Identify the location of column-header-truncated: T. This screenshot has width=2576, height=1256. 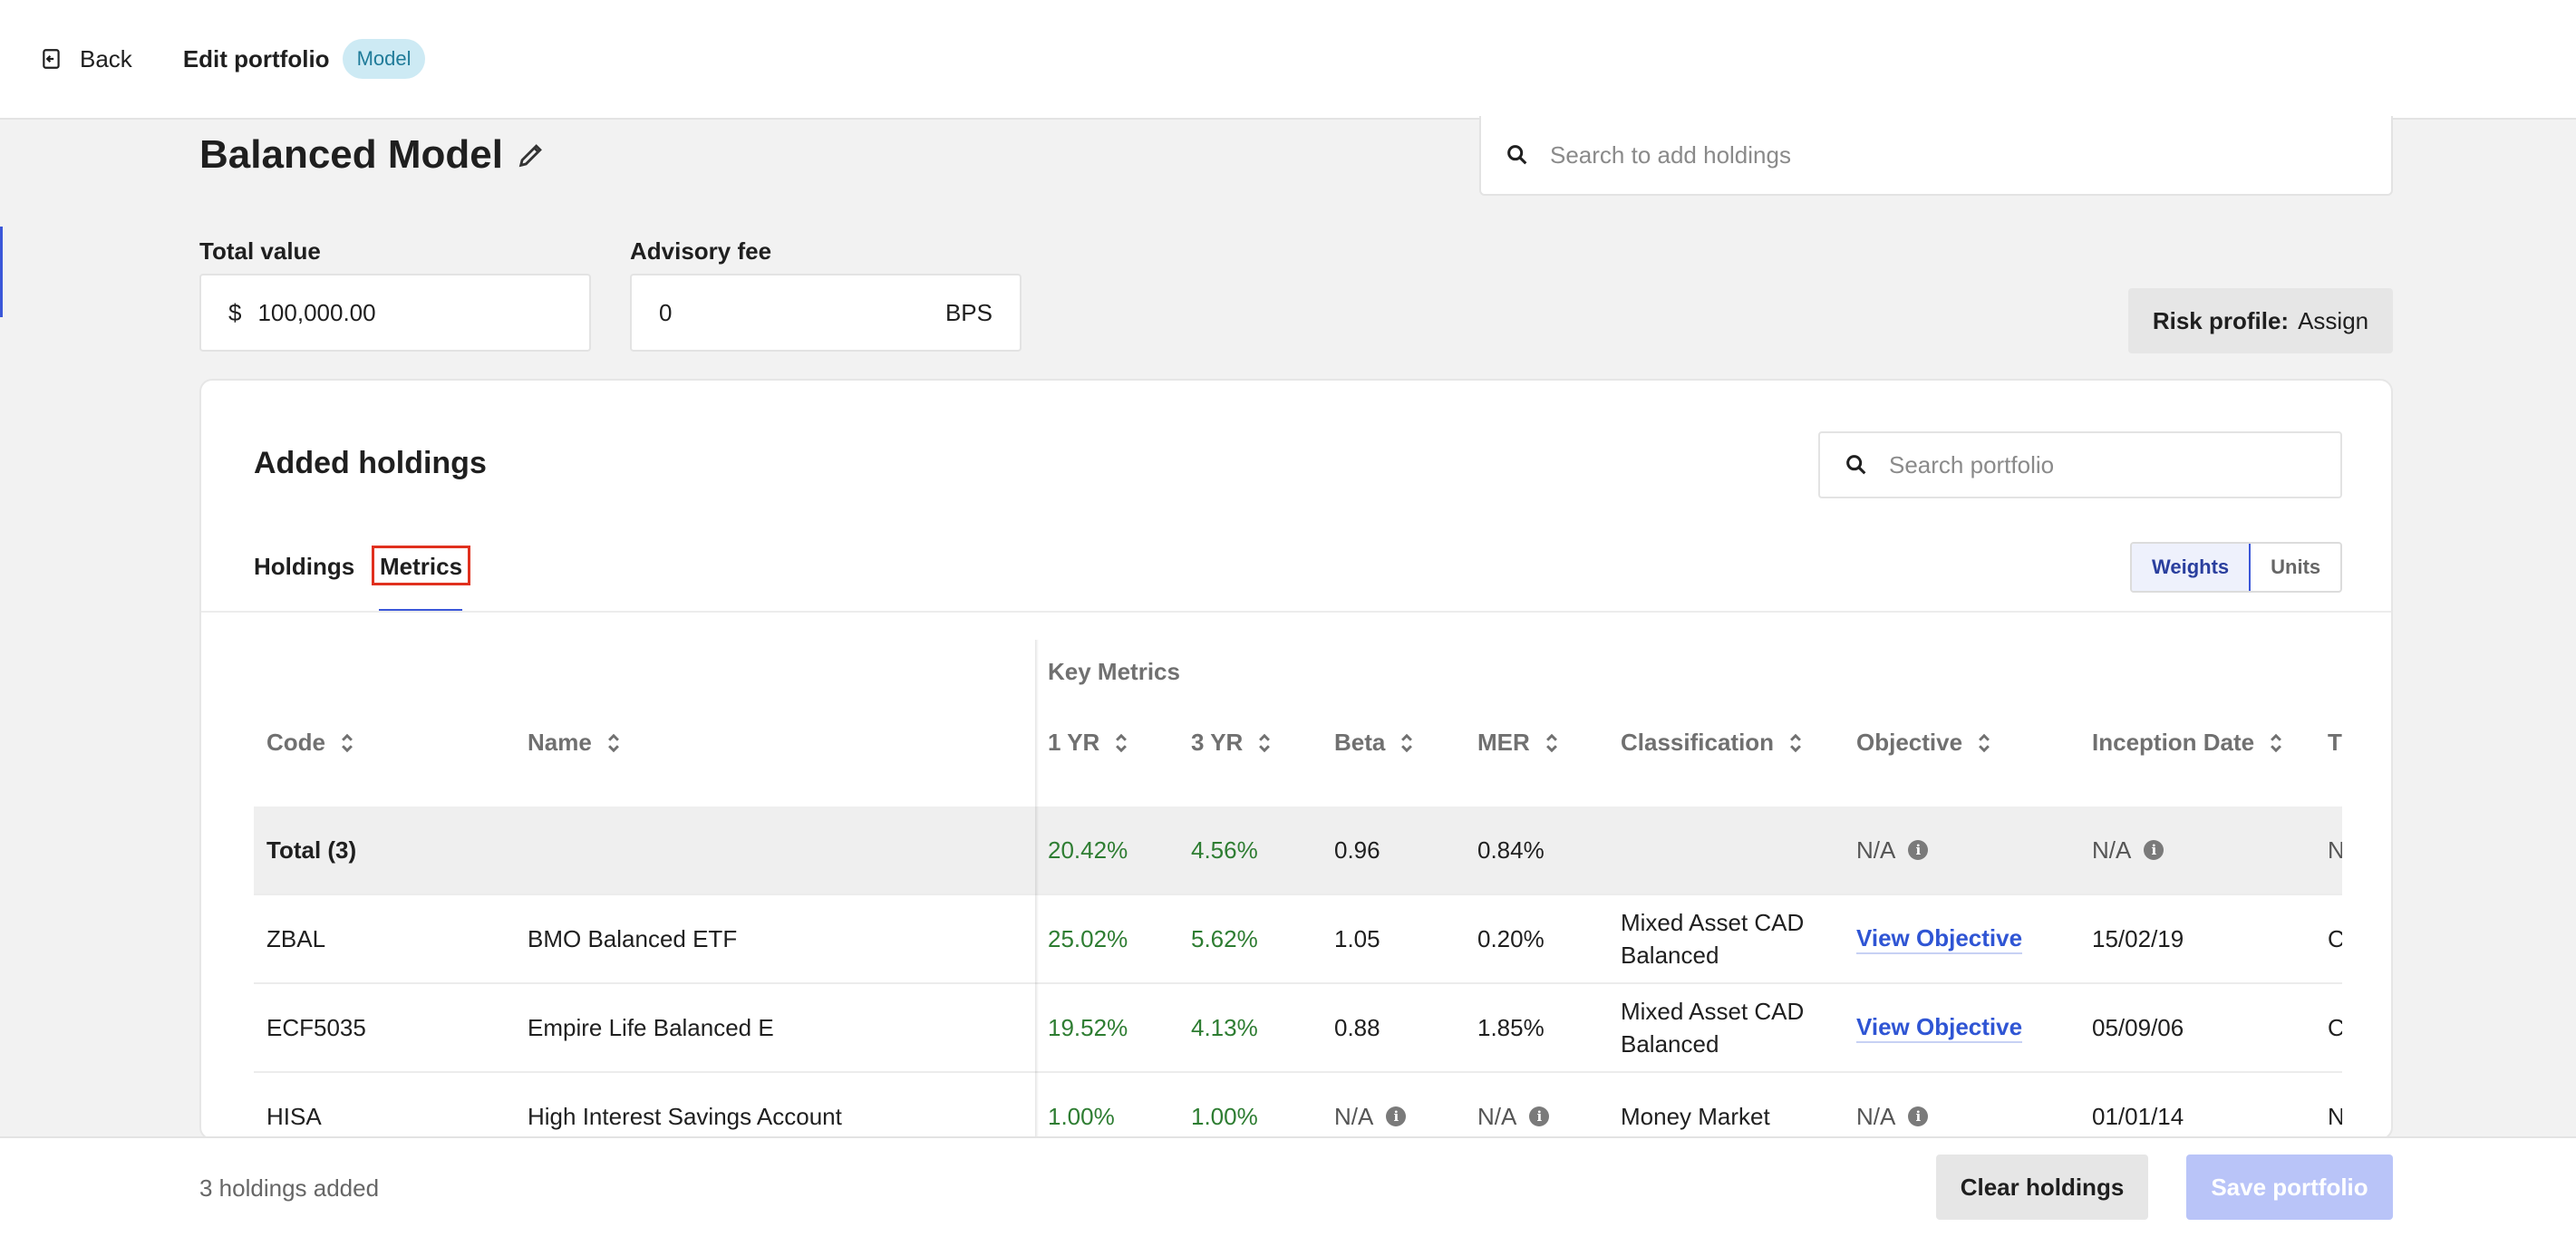
(2335, 743).